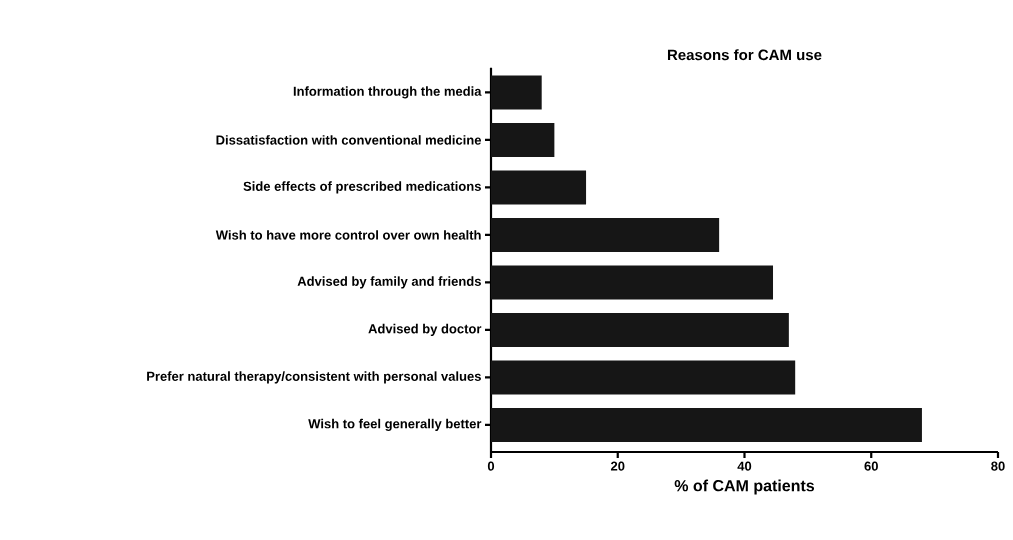  Describe the element at coordinates (395, 424) in the screenshot. I see `y-tick-label: Wish to feel generally better` at that location.